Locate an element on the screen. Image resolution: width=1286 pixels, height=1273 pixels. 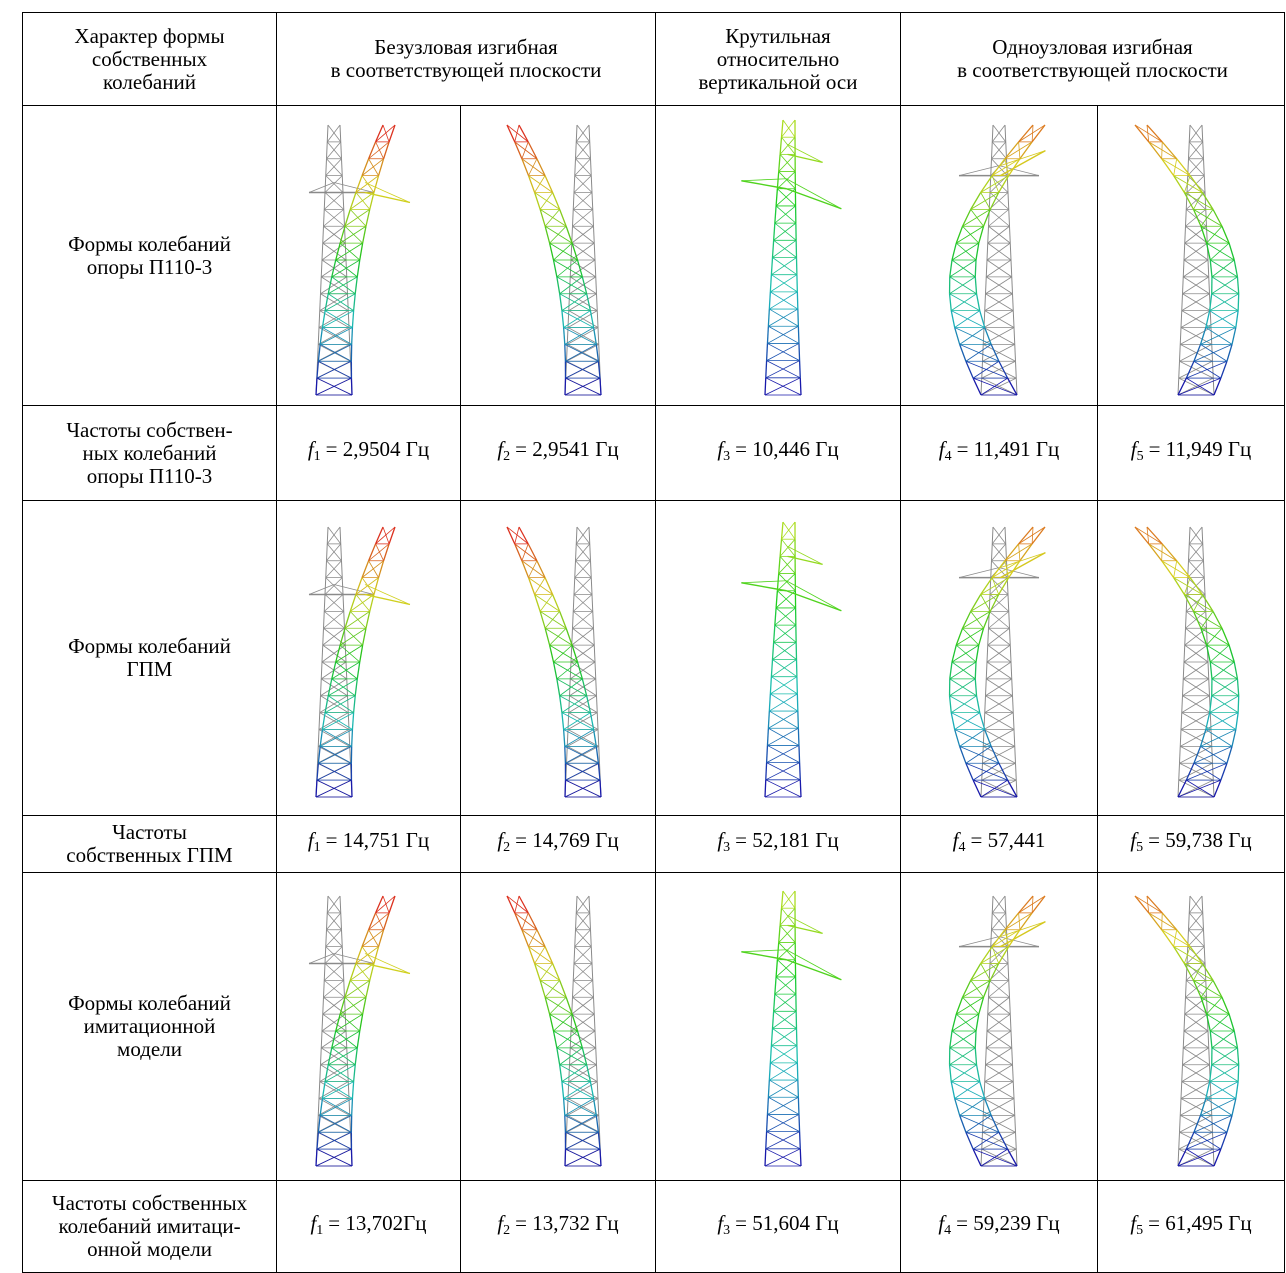
text-line: имитационной is located at coordinates (149, 1026).